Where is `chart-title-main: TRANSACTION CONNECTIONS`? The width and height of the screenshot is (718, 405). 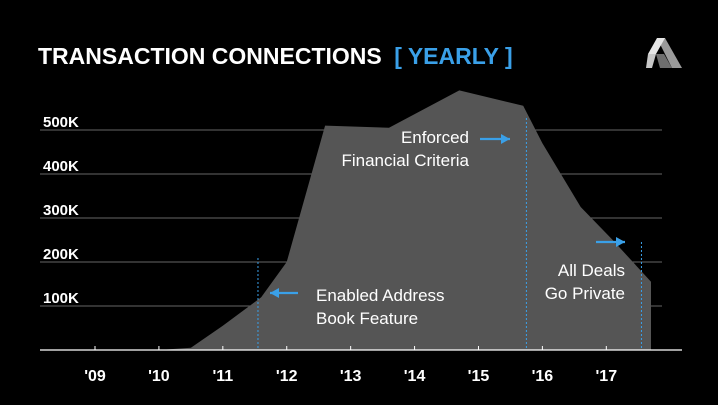 chart-title-main: TRANSACTION CONNECTIONS is located at coordinates (210, 56).